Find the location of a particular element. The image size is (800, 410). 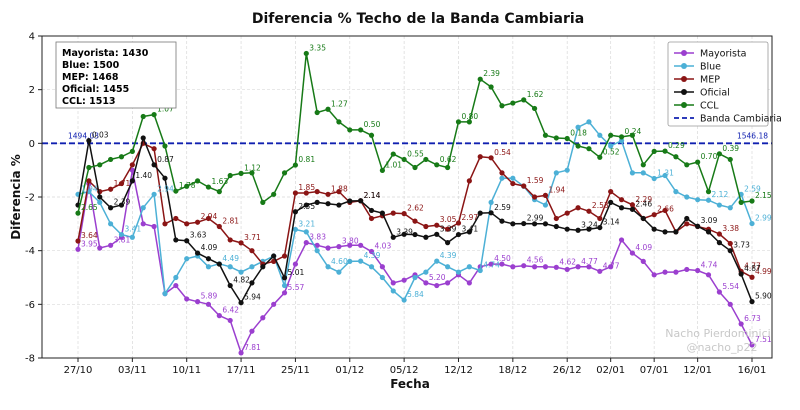

data-label-oficial: 5.94 is located at coordinates (252, 297).